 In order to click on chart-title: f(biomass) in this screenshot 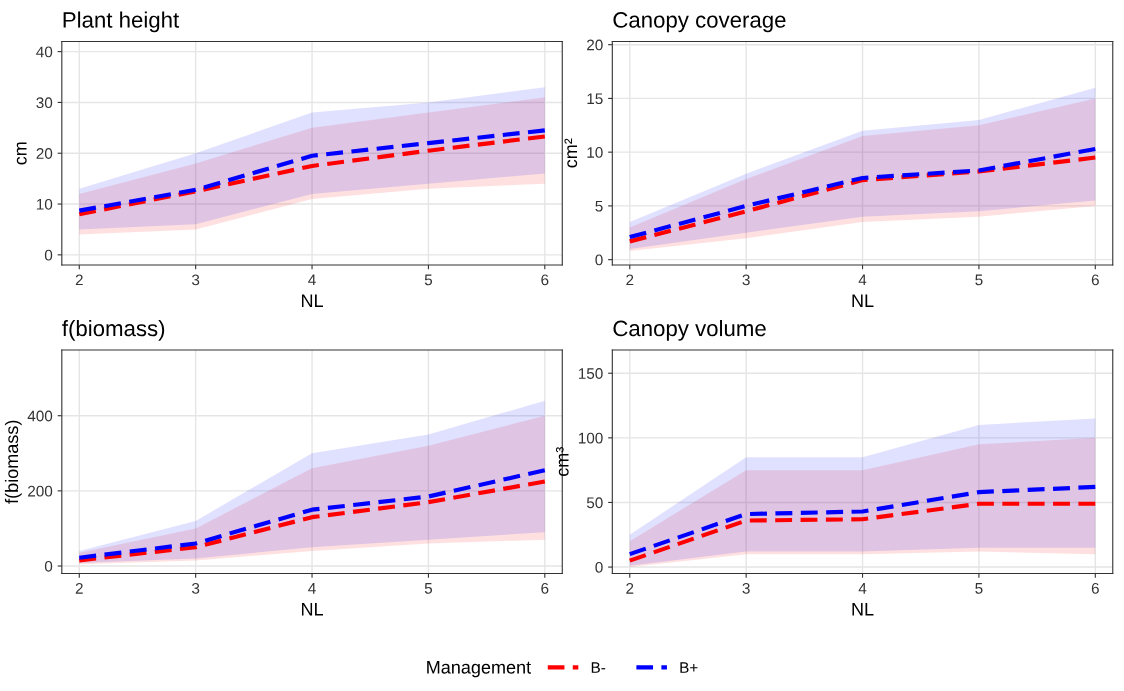, I will do `click(113, 330)`.